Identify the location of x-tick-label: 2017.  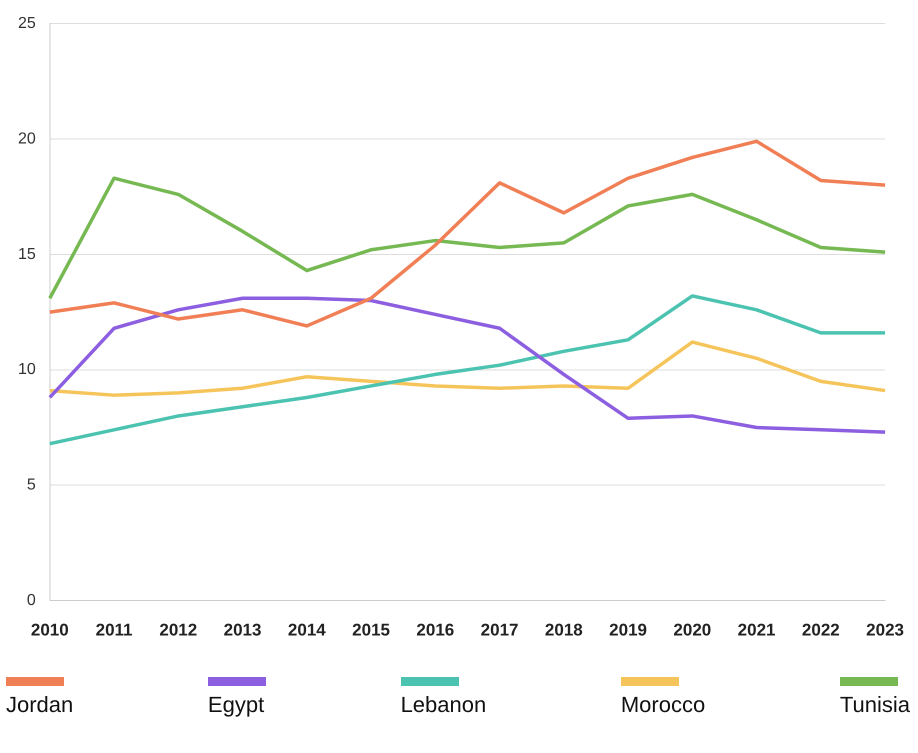
(499, 630).